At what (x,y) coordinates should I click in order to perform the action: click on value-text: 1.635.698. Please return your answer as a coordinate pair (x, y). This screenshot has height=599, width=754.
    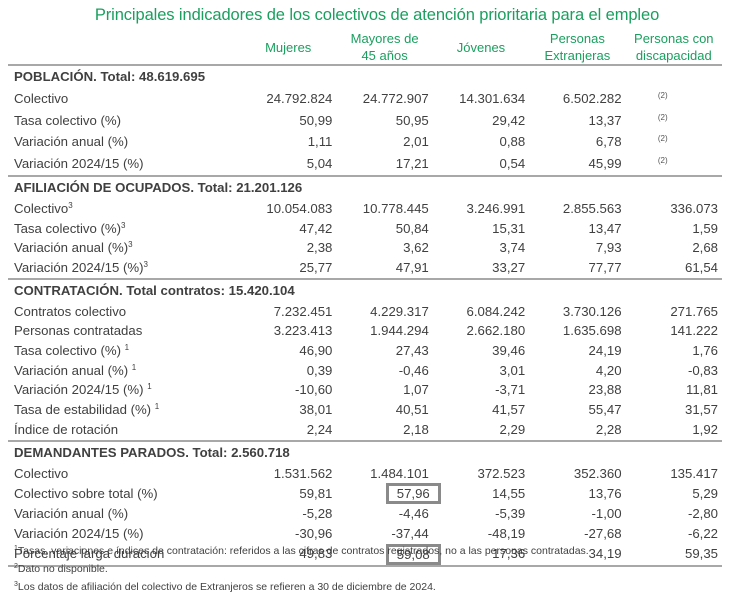
    Looking at the image, I should click on (592, 331).